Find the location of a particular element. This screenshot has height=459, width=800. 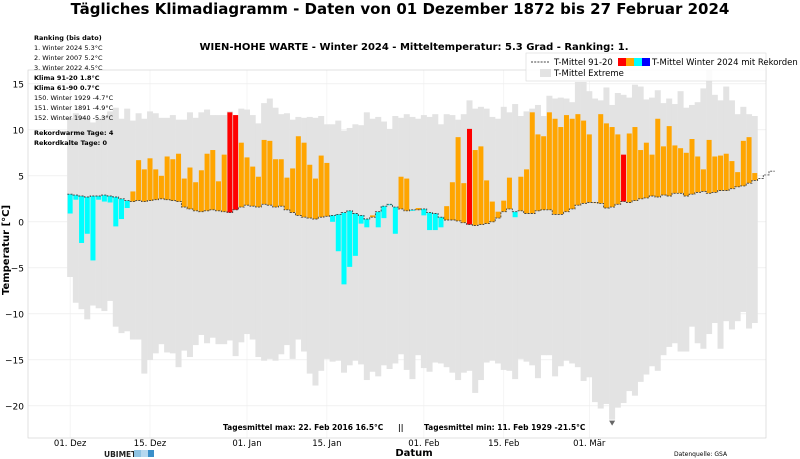

x-tick-label: 01. Jan is located at coordinates (246, 444).